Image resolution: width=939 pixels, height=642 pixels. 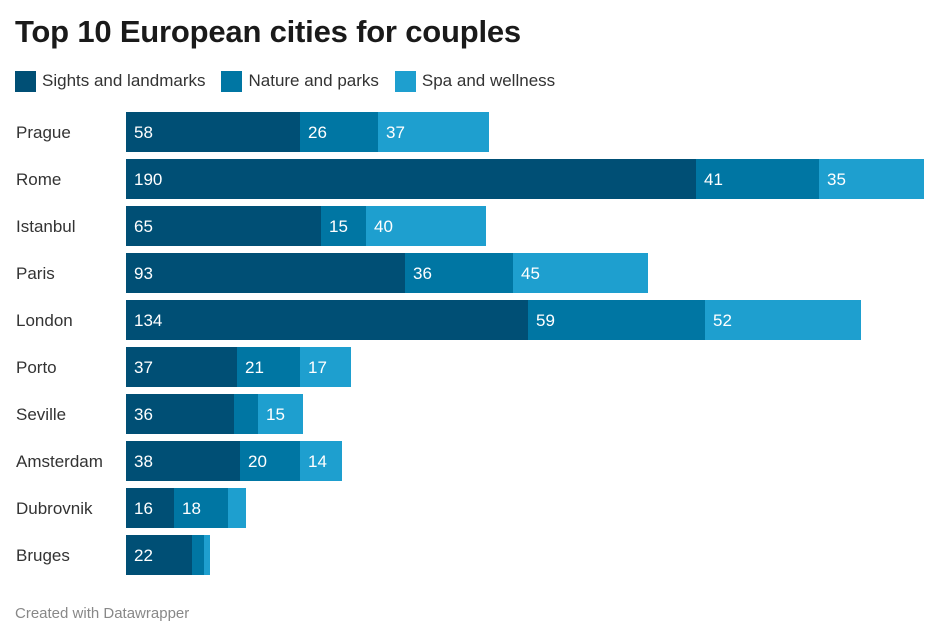 What do you see at coordinates (313, 80) in the screenshot?
I see `legend-label-nature: Nature and parks` at bounding box center [313, 80].